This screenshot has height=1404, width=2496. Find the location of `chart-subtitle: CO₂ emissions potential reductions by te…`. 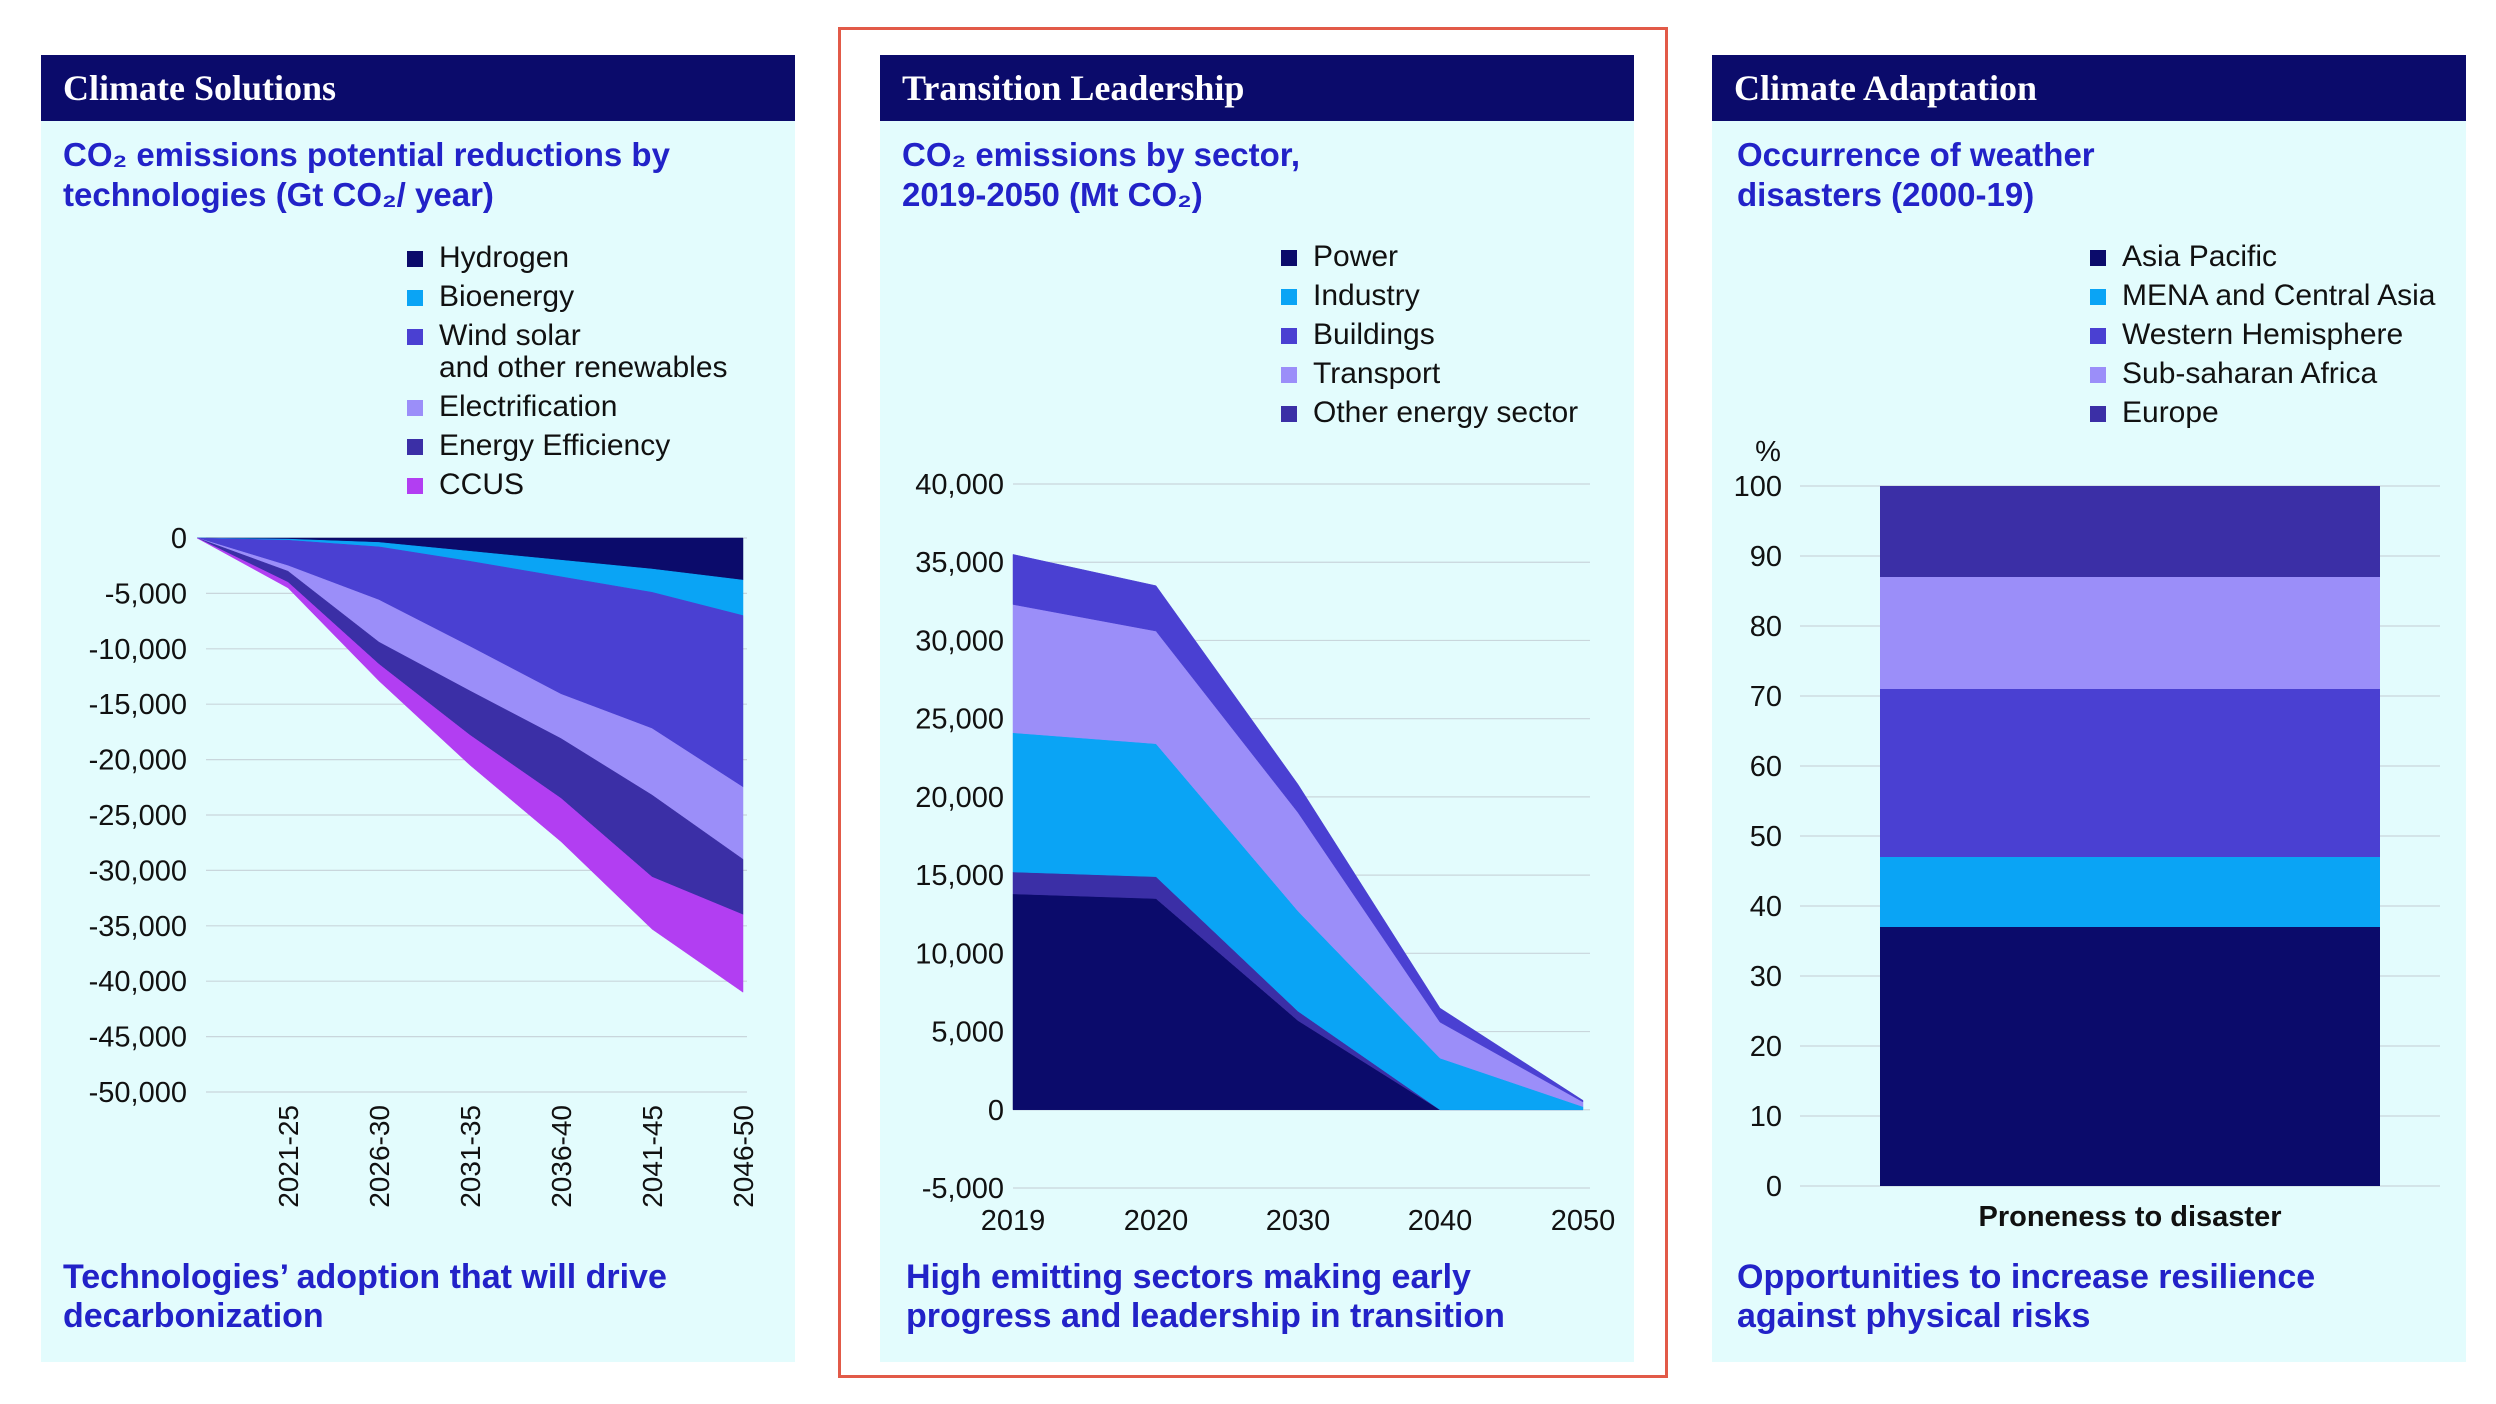

chart-subtitle: CO₂ emissions potential reductions by te… is located at coordinates (413, 175).